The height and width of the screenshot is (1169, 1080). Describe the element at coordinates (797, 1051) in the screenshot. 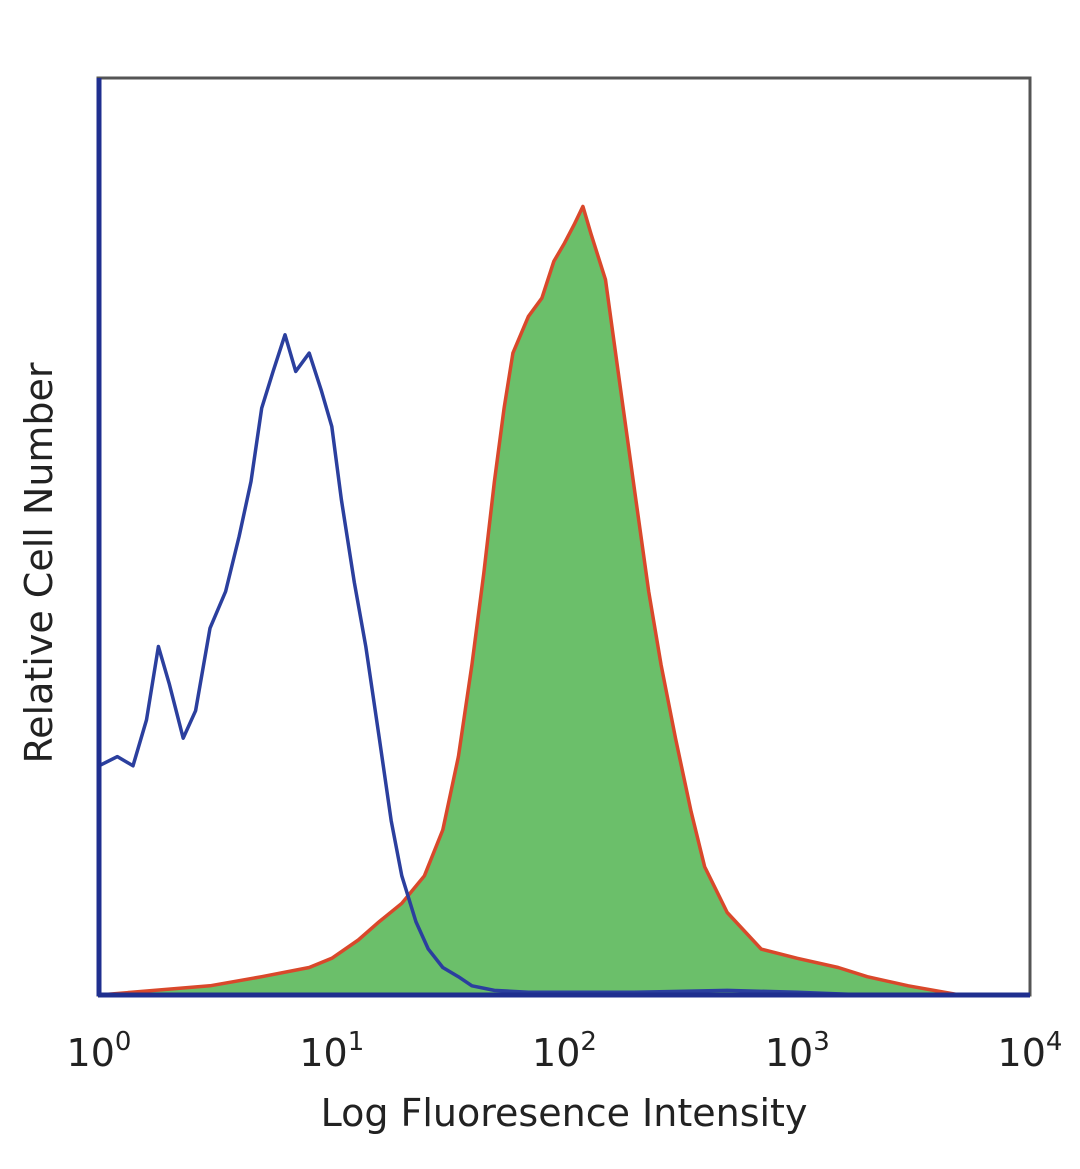

I see `x-tick-label-3: 103` at that location.